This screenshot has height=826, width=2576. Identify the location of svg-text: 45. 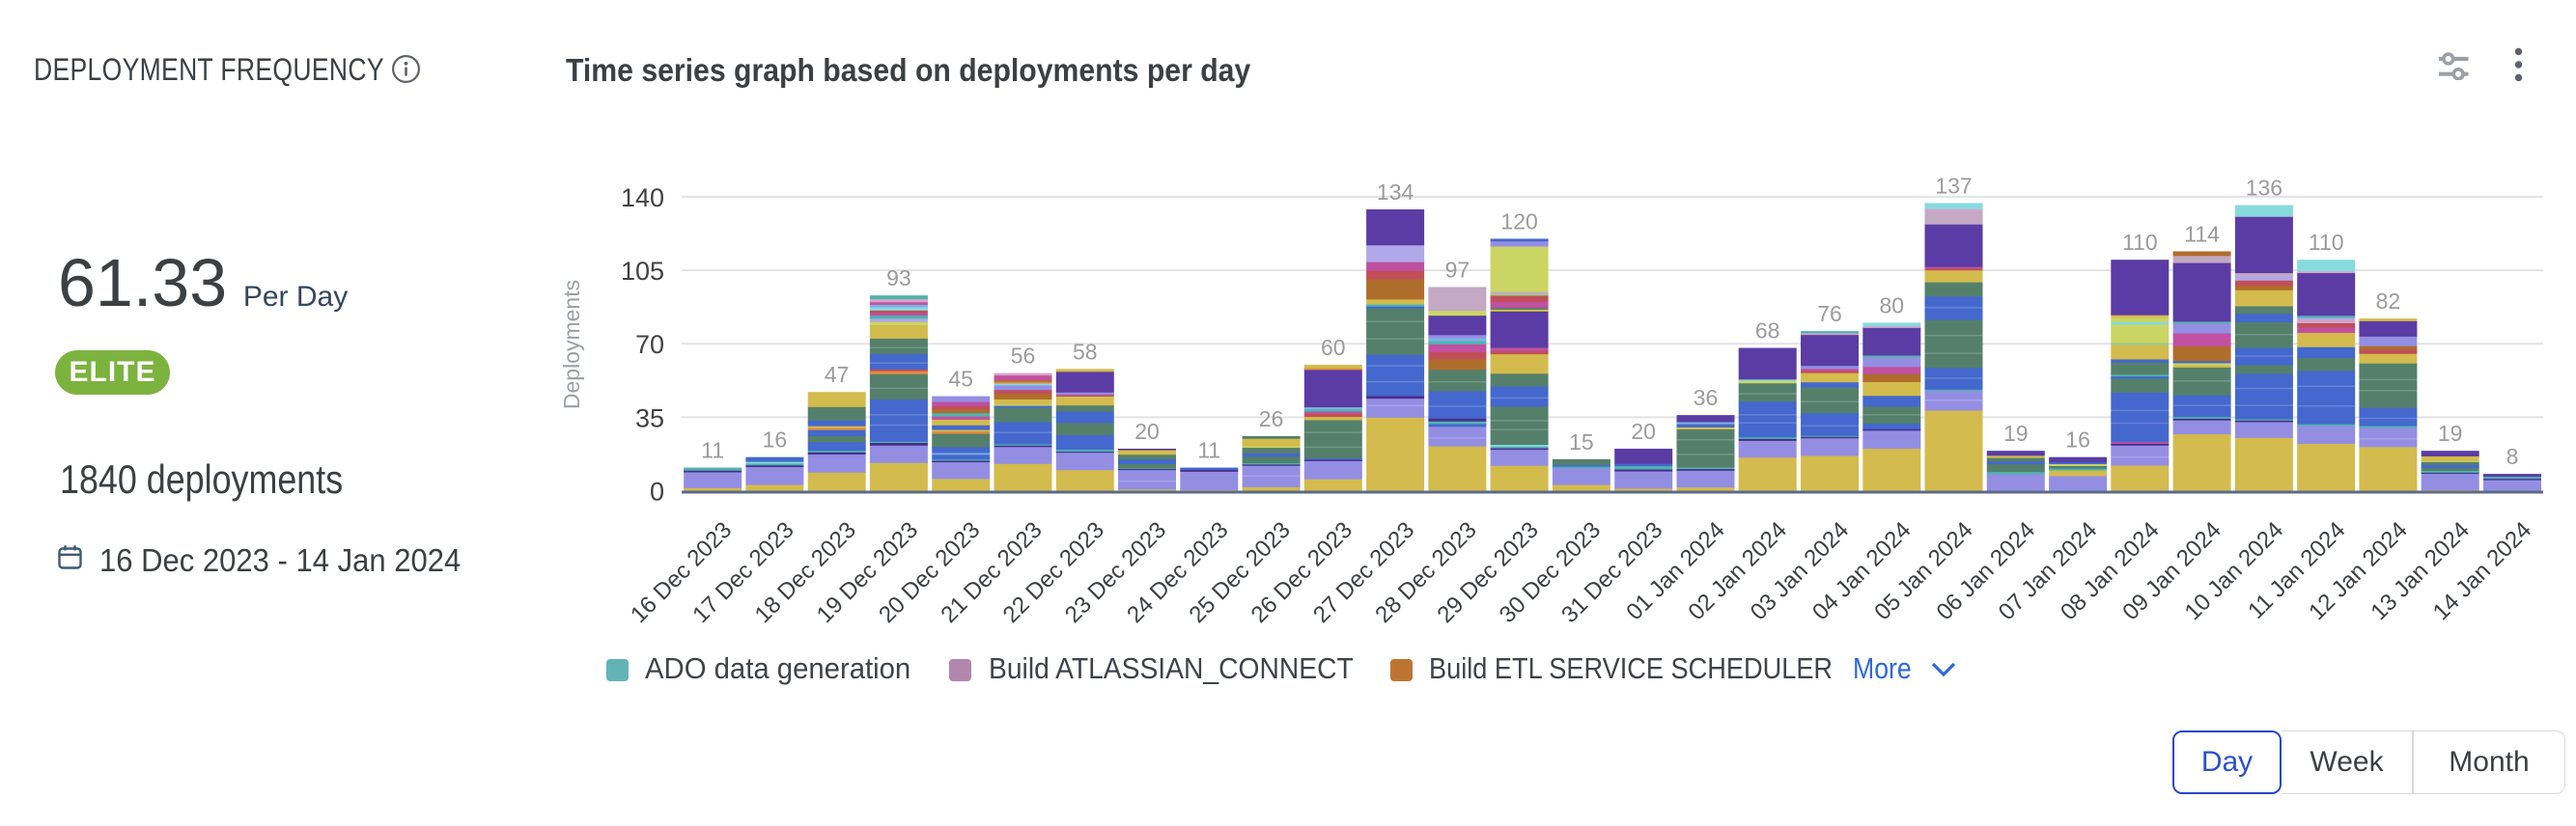
(961, 379).